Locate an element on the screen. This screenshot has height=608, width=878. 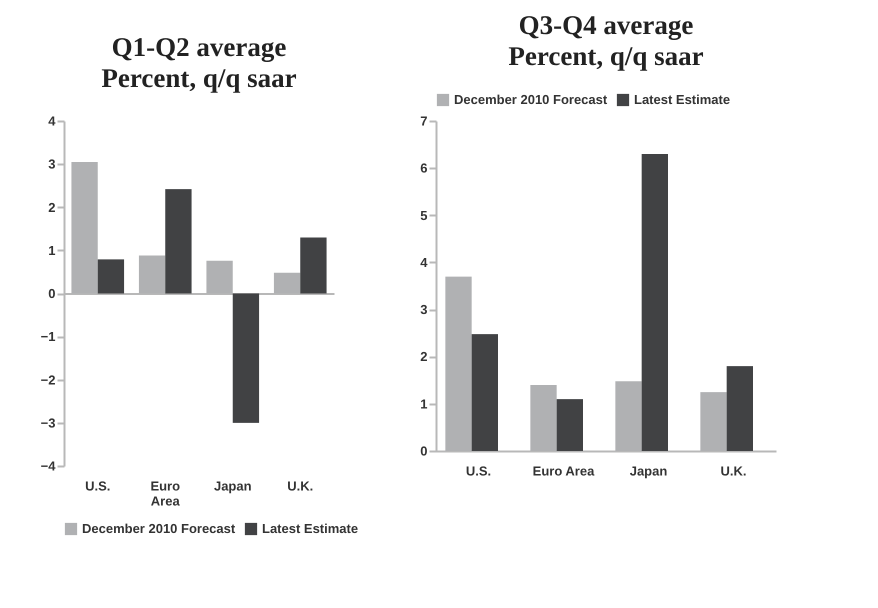
chart-title: Q3-Q4 average is located at coordinates (606, 25).